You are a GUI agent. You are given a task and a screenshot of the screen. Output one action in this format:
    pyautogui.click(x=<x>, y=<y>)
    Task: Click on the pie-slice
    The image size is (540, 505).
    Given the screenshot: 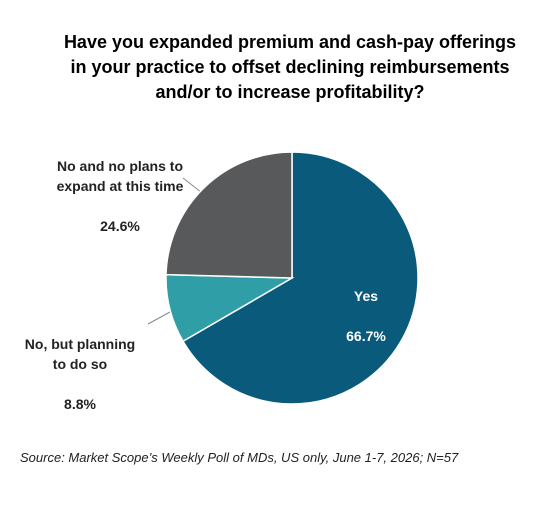 What is the action you would take?
    pyautogui.click(x=229, y=215)
    